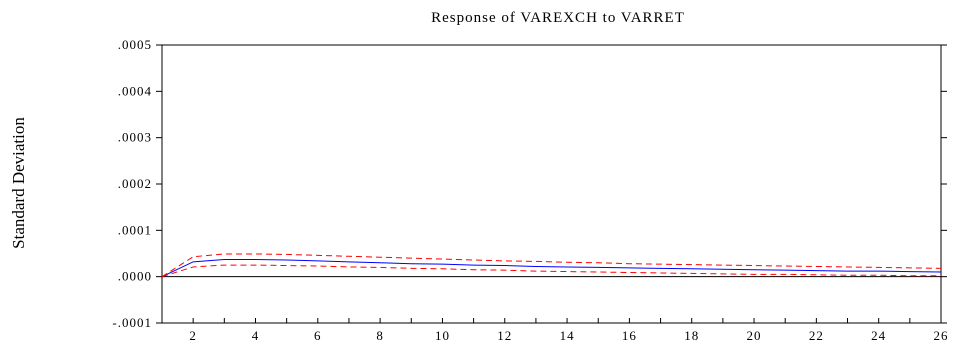 Image resolution: width=953 pixels, height=346 pixels. Describe the element at coordinates (380, 335) in the screenshot. I see `x-tick-label: 8` at that location.